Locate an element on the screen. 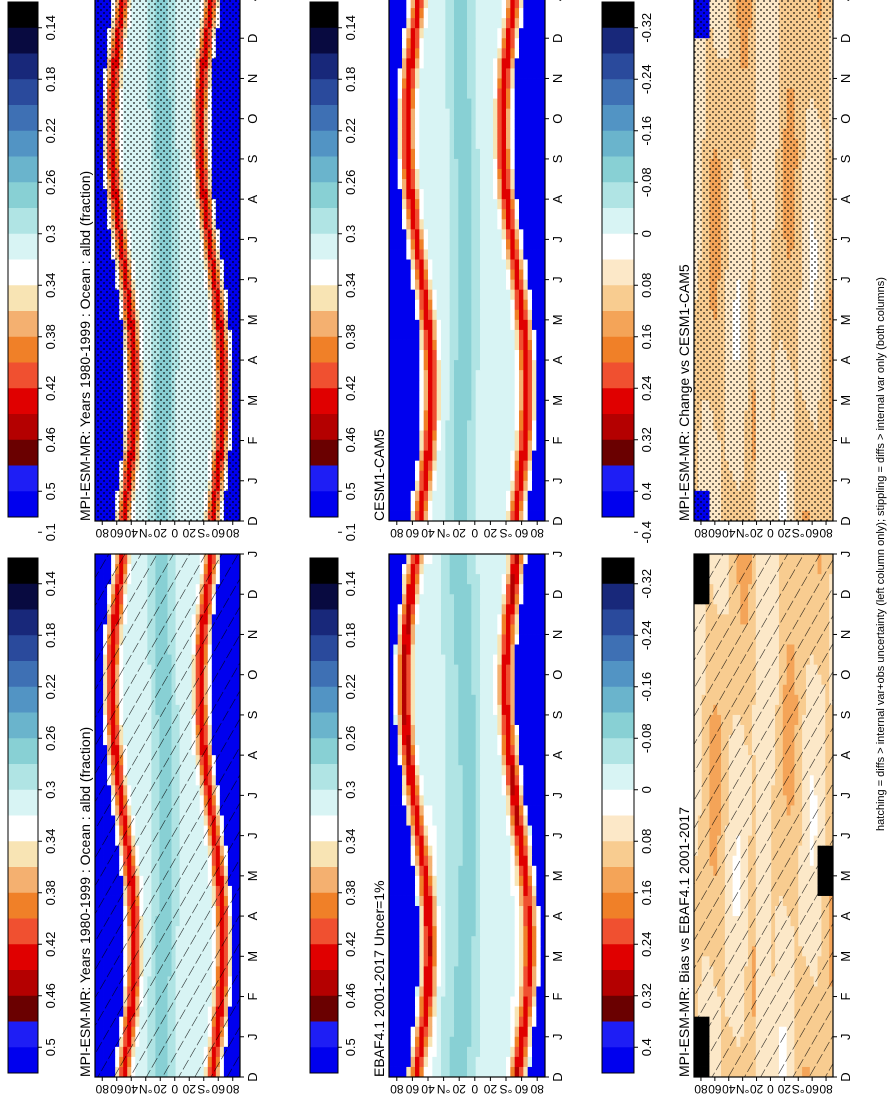 The width and height of the screenshot is (891, 1107). y-tick-label: °N is located at coordinates (145, 1089).